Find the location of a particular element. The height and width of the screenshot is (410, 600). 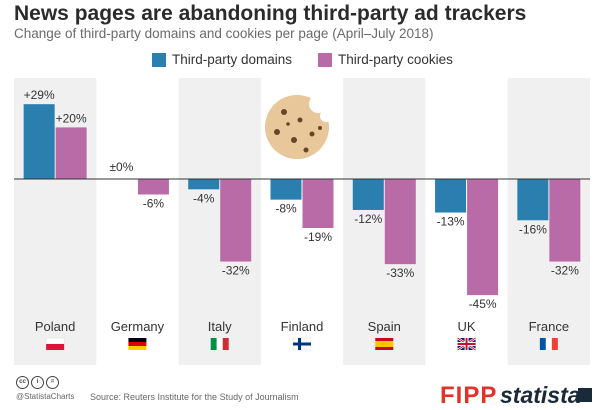

flag-uk-icon is located at coordinates (466, 344).